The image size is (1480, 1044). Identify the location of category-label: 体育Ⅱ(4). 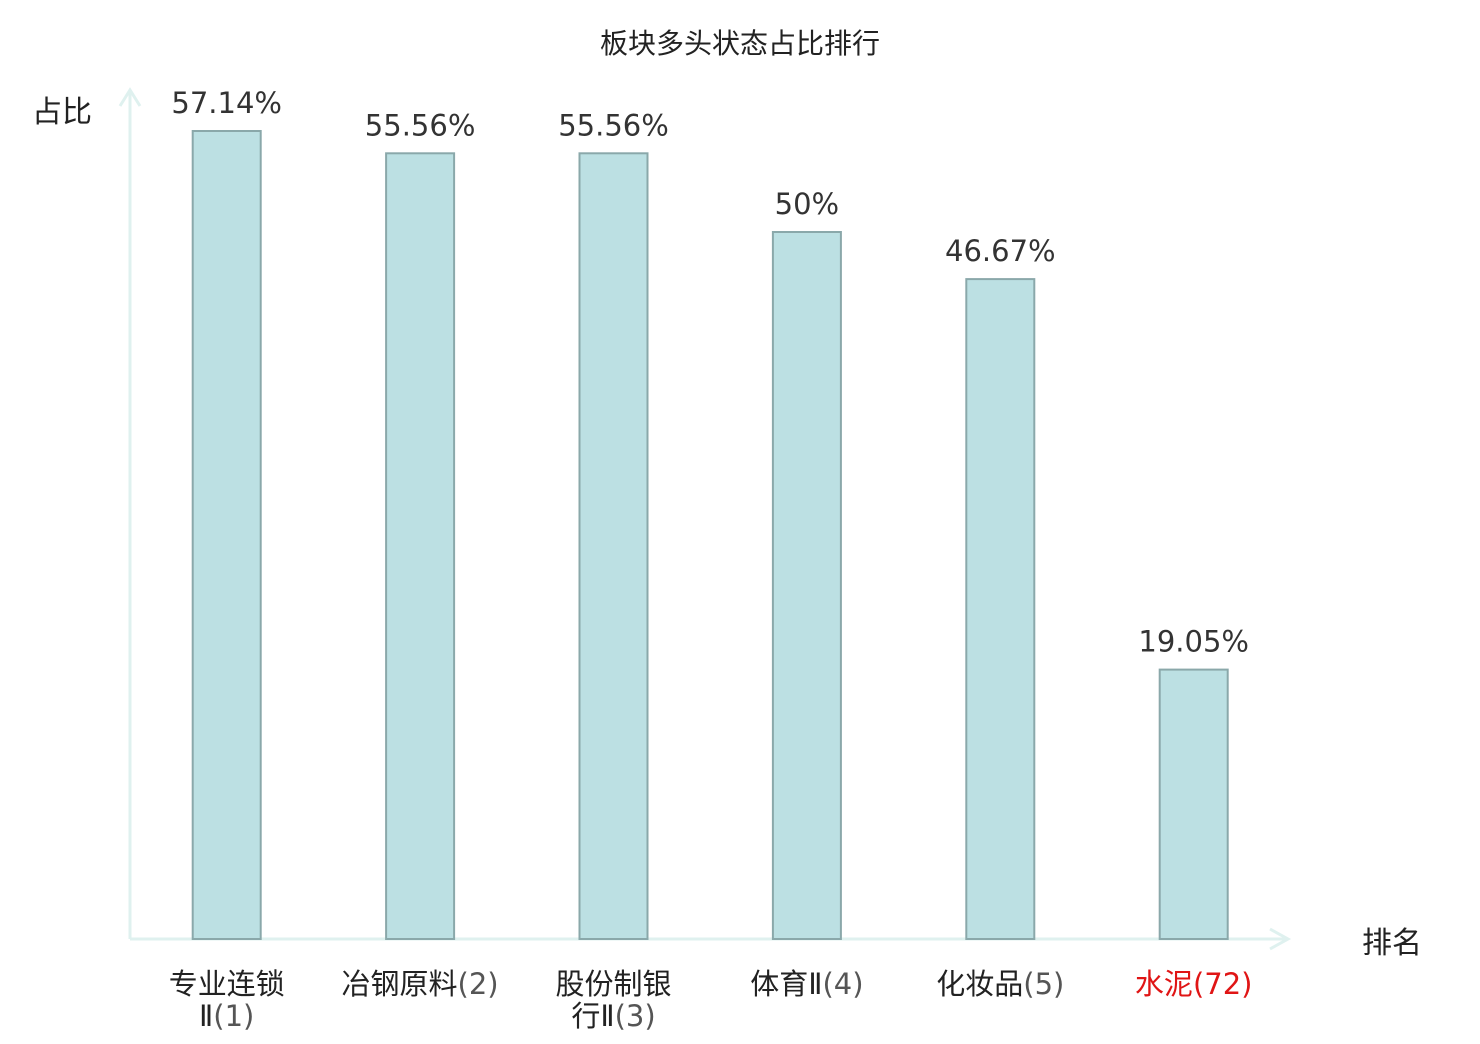
(806, 984).